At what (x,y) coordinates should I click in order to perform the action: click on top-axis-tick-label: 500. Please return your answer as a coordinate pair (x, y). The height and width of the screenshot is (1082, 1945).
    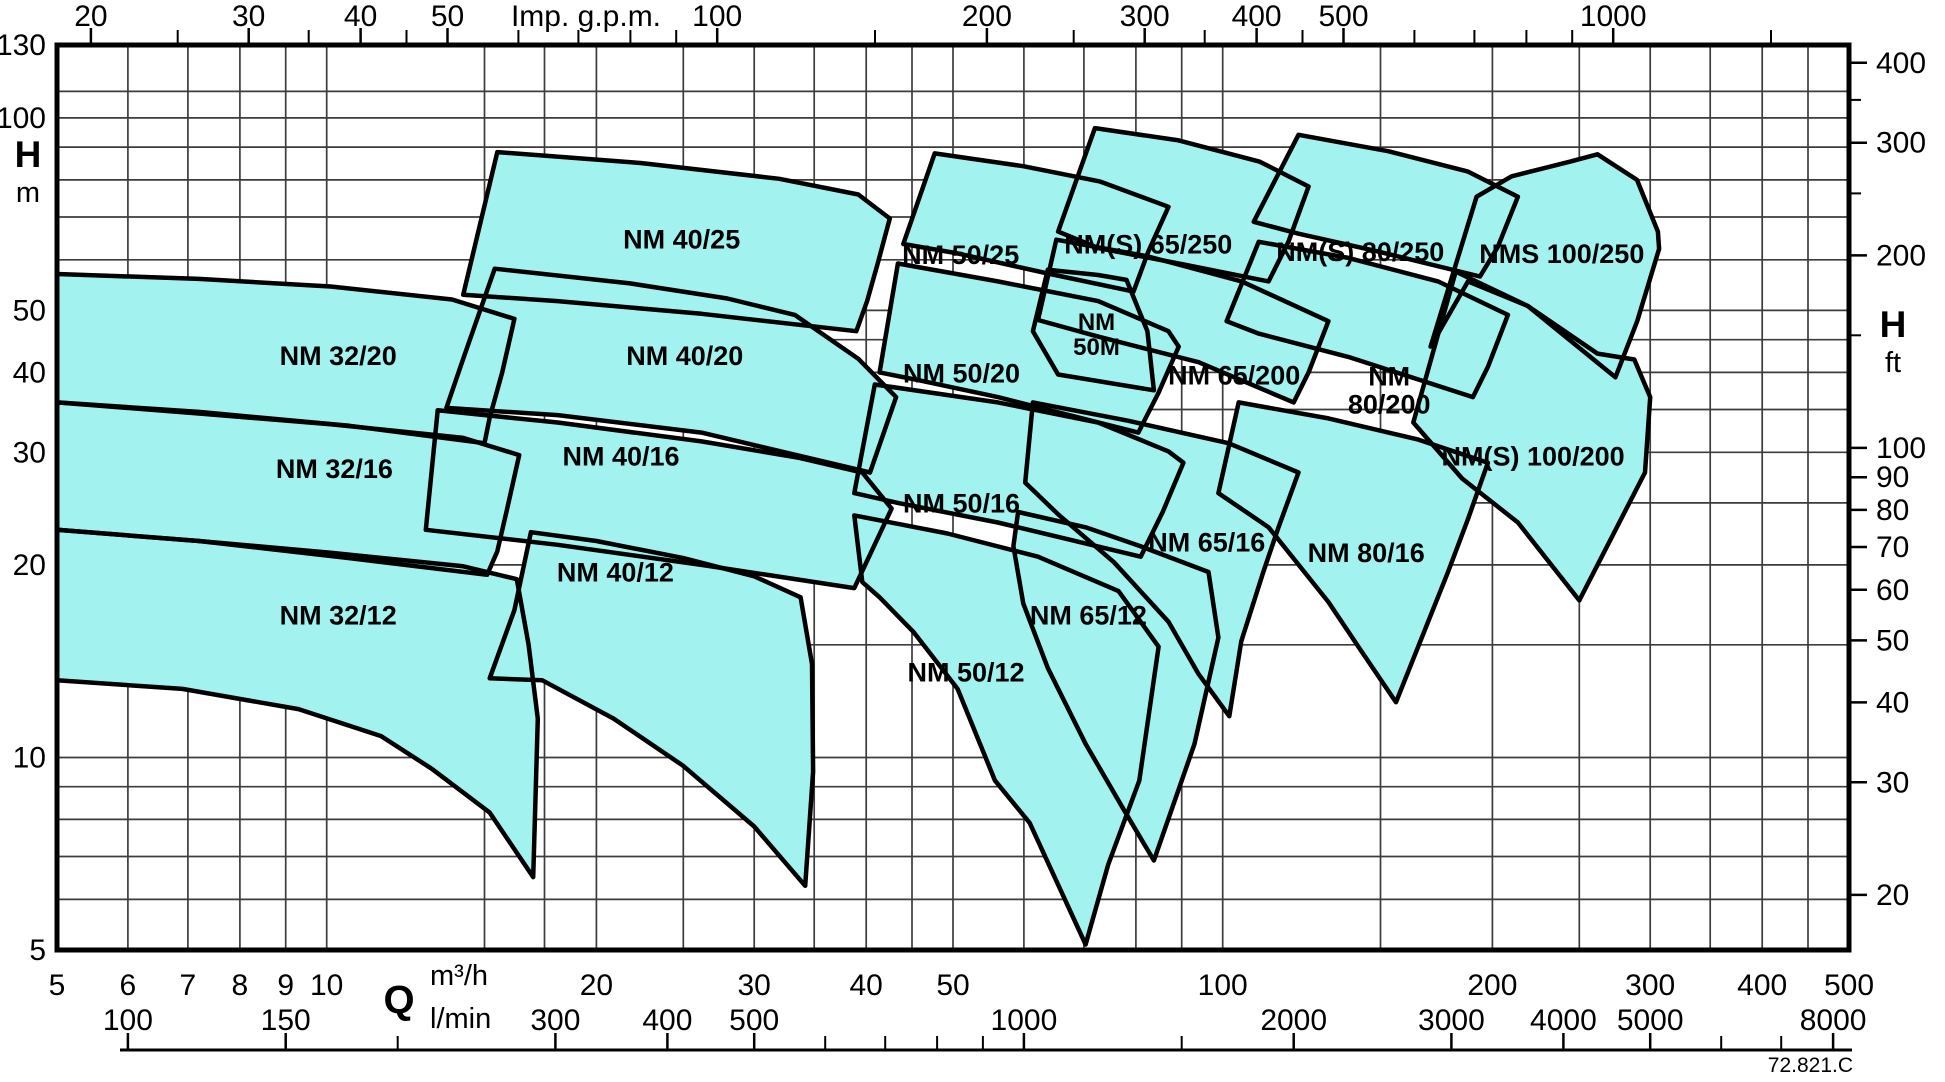
    Looking at the image, I should click on (1343, 16).